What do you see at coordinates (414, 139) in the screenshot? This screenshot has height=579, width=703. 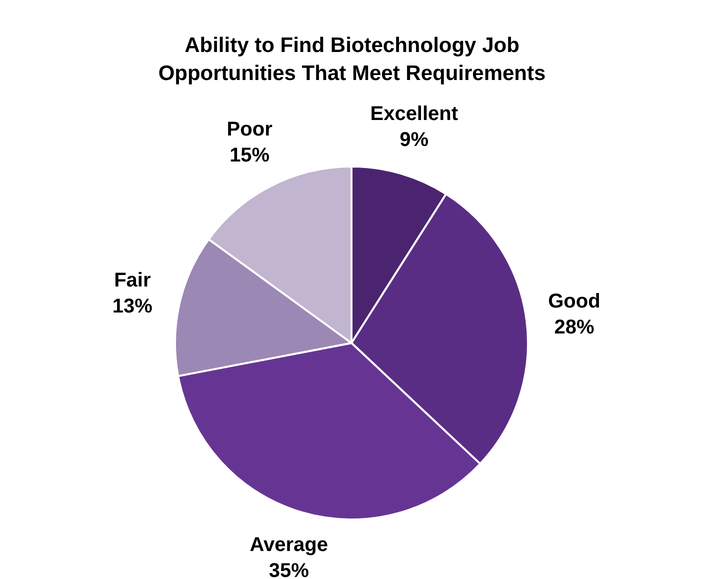 I see `data-label: 9%` at bounding box center [414, 139].